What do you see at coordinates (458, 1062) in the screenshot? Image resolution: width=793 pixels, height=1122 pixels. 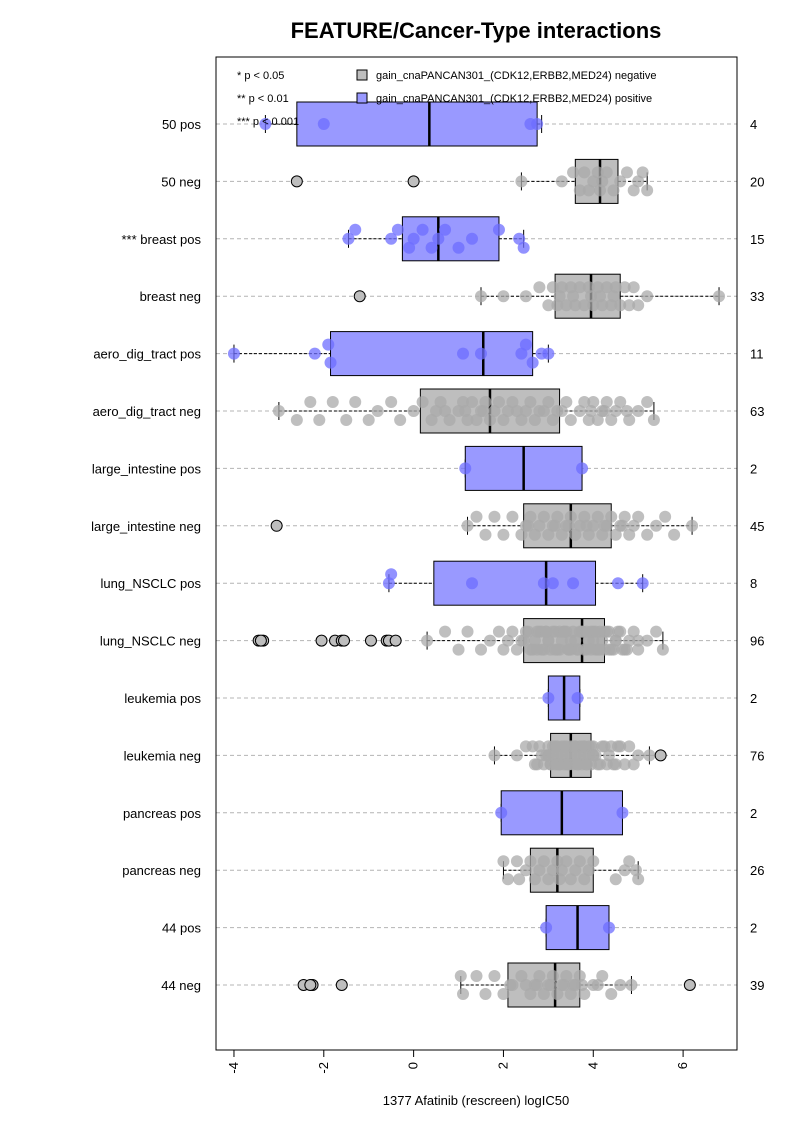 I see `x-axis: -4 -2 0 2 4 6` at bounding box center [458, 1062].